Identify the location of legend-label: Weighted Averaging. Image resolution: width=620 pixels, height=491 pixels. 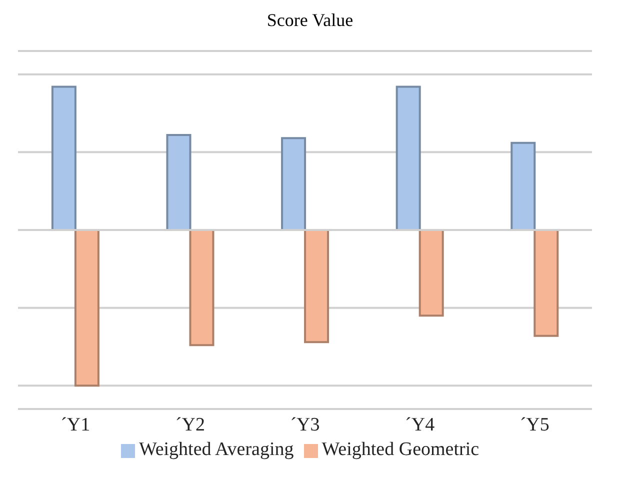
(216, 449).